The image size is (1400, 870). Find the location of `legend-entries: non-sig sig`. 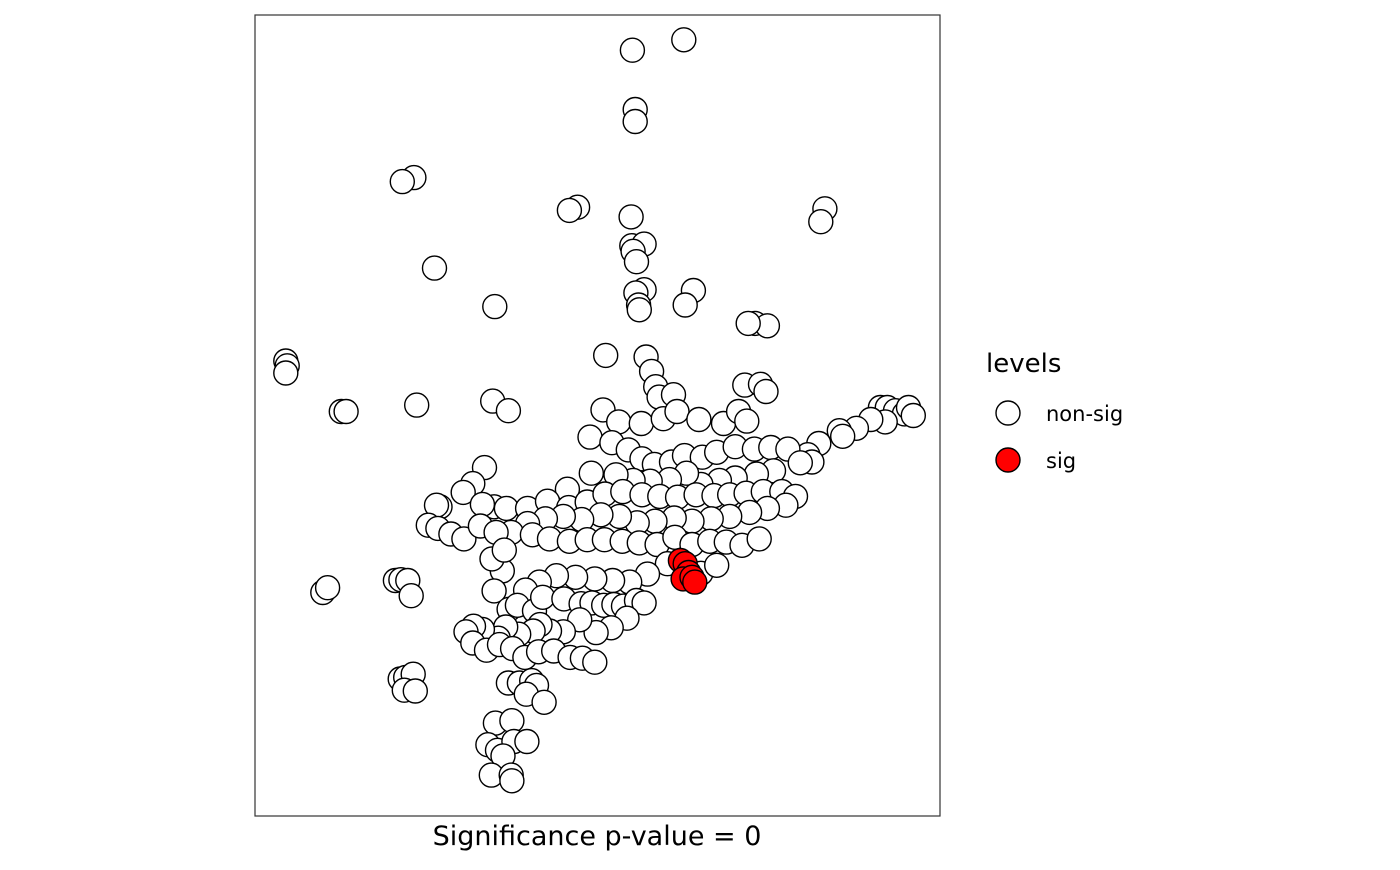

legend-entries: non-sig sig is located at coordinates (1059, 436).